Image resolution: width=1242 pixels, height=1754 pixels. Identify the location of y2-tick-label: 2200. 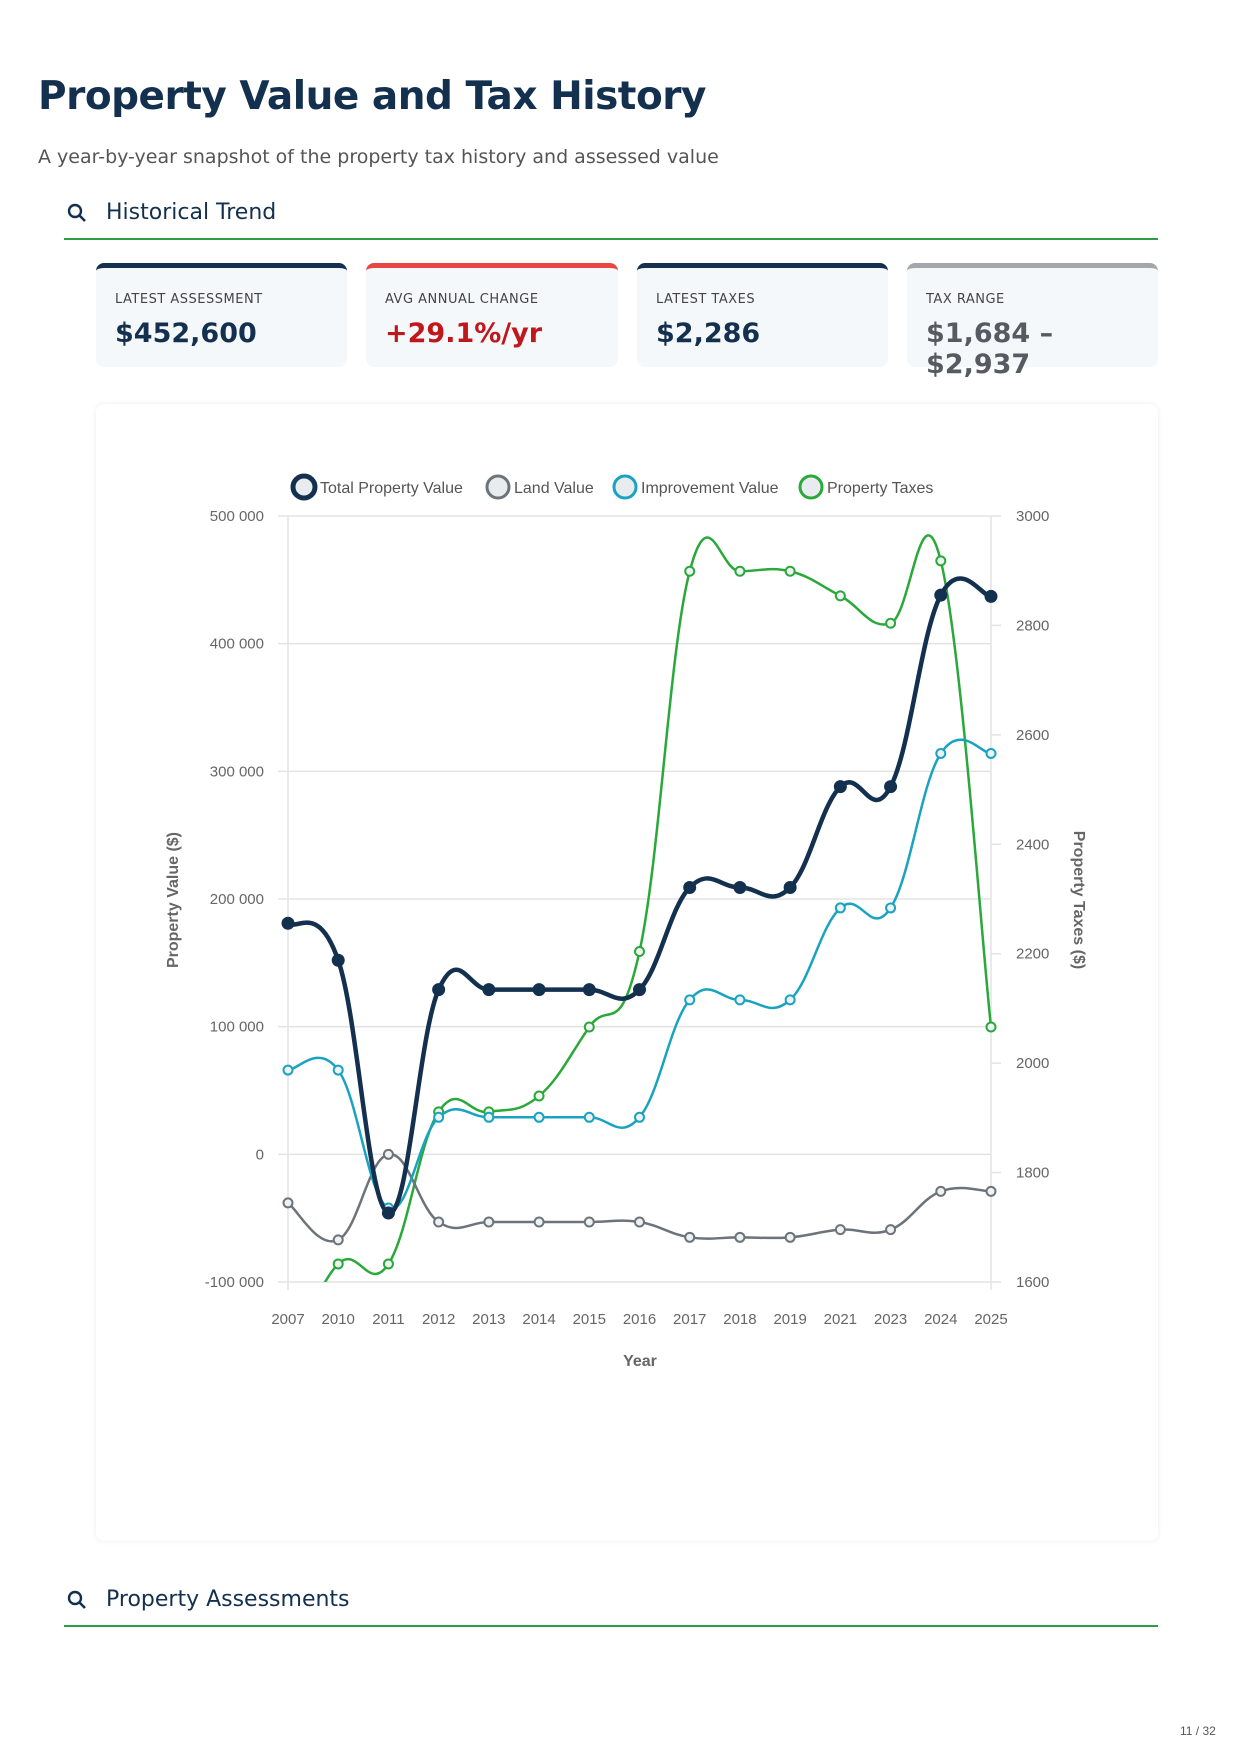
(1032, 954).